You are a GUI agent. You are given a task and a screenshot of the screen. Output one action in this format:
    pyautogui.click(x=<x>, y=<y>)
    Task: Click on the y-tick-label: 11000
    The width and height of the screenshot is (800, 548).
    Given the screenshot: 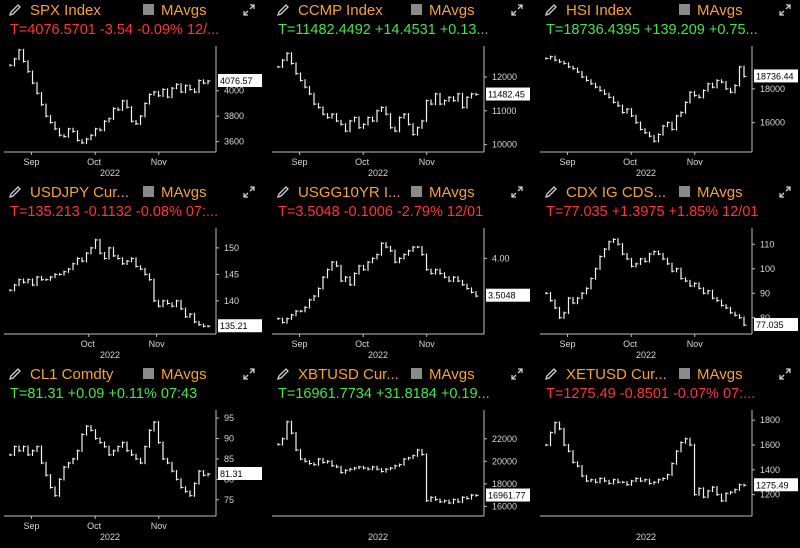 What is the action you would take?
    pyautogui.click(x=504, y=111)
    